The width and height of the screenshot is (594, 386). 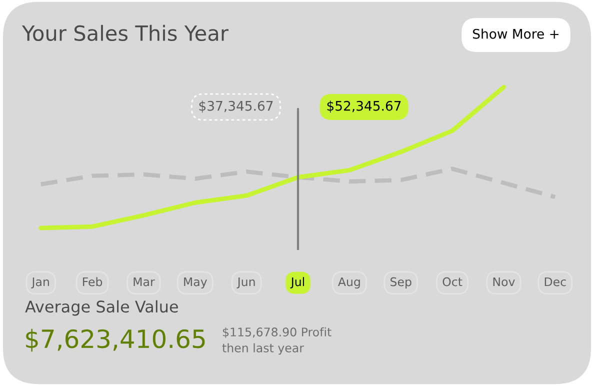 What do you see at coordinates (515, 33) in the screenshot?
I see `text: Show More +` at bounding box center [515, 33].